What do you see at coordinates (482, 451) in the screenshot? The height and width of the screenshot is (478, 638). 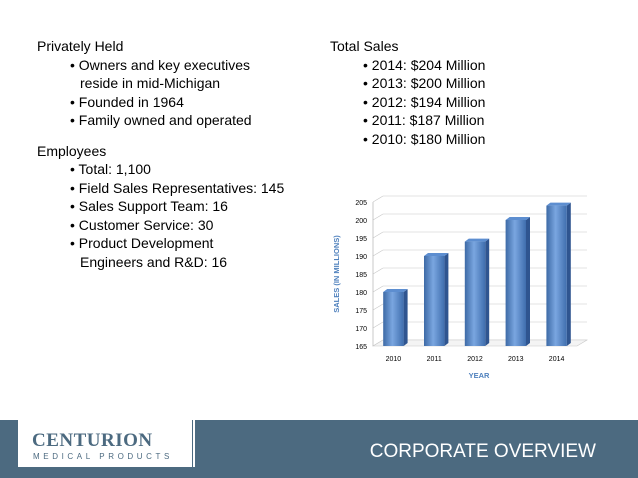 I see `corporate-overview-title: CORPORATE OVERVIEW` at bounding box center [482, 451].